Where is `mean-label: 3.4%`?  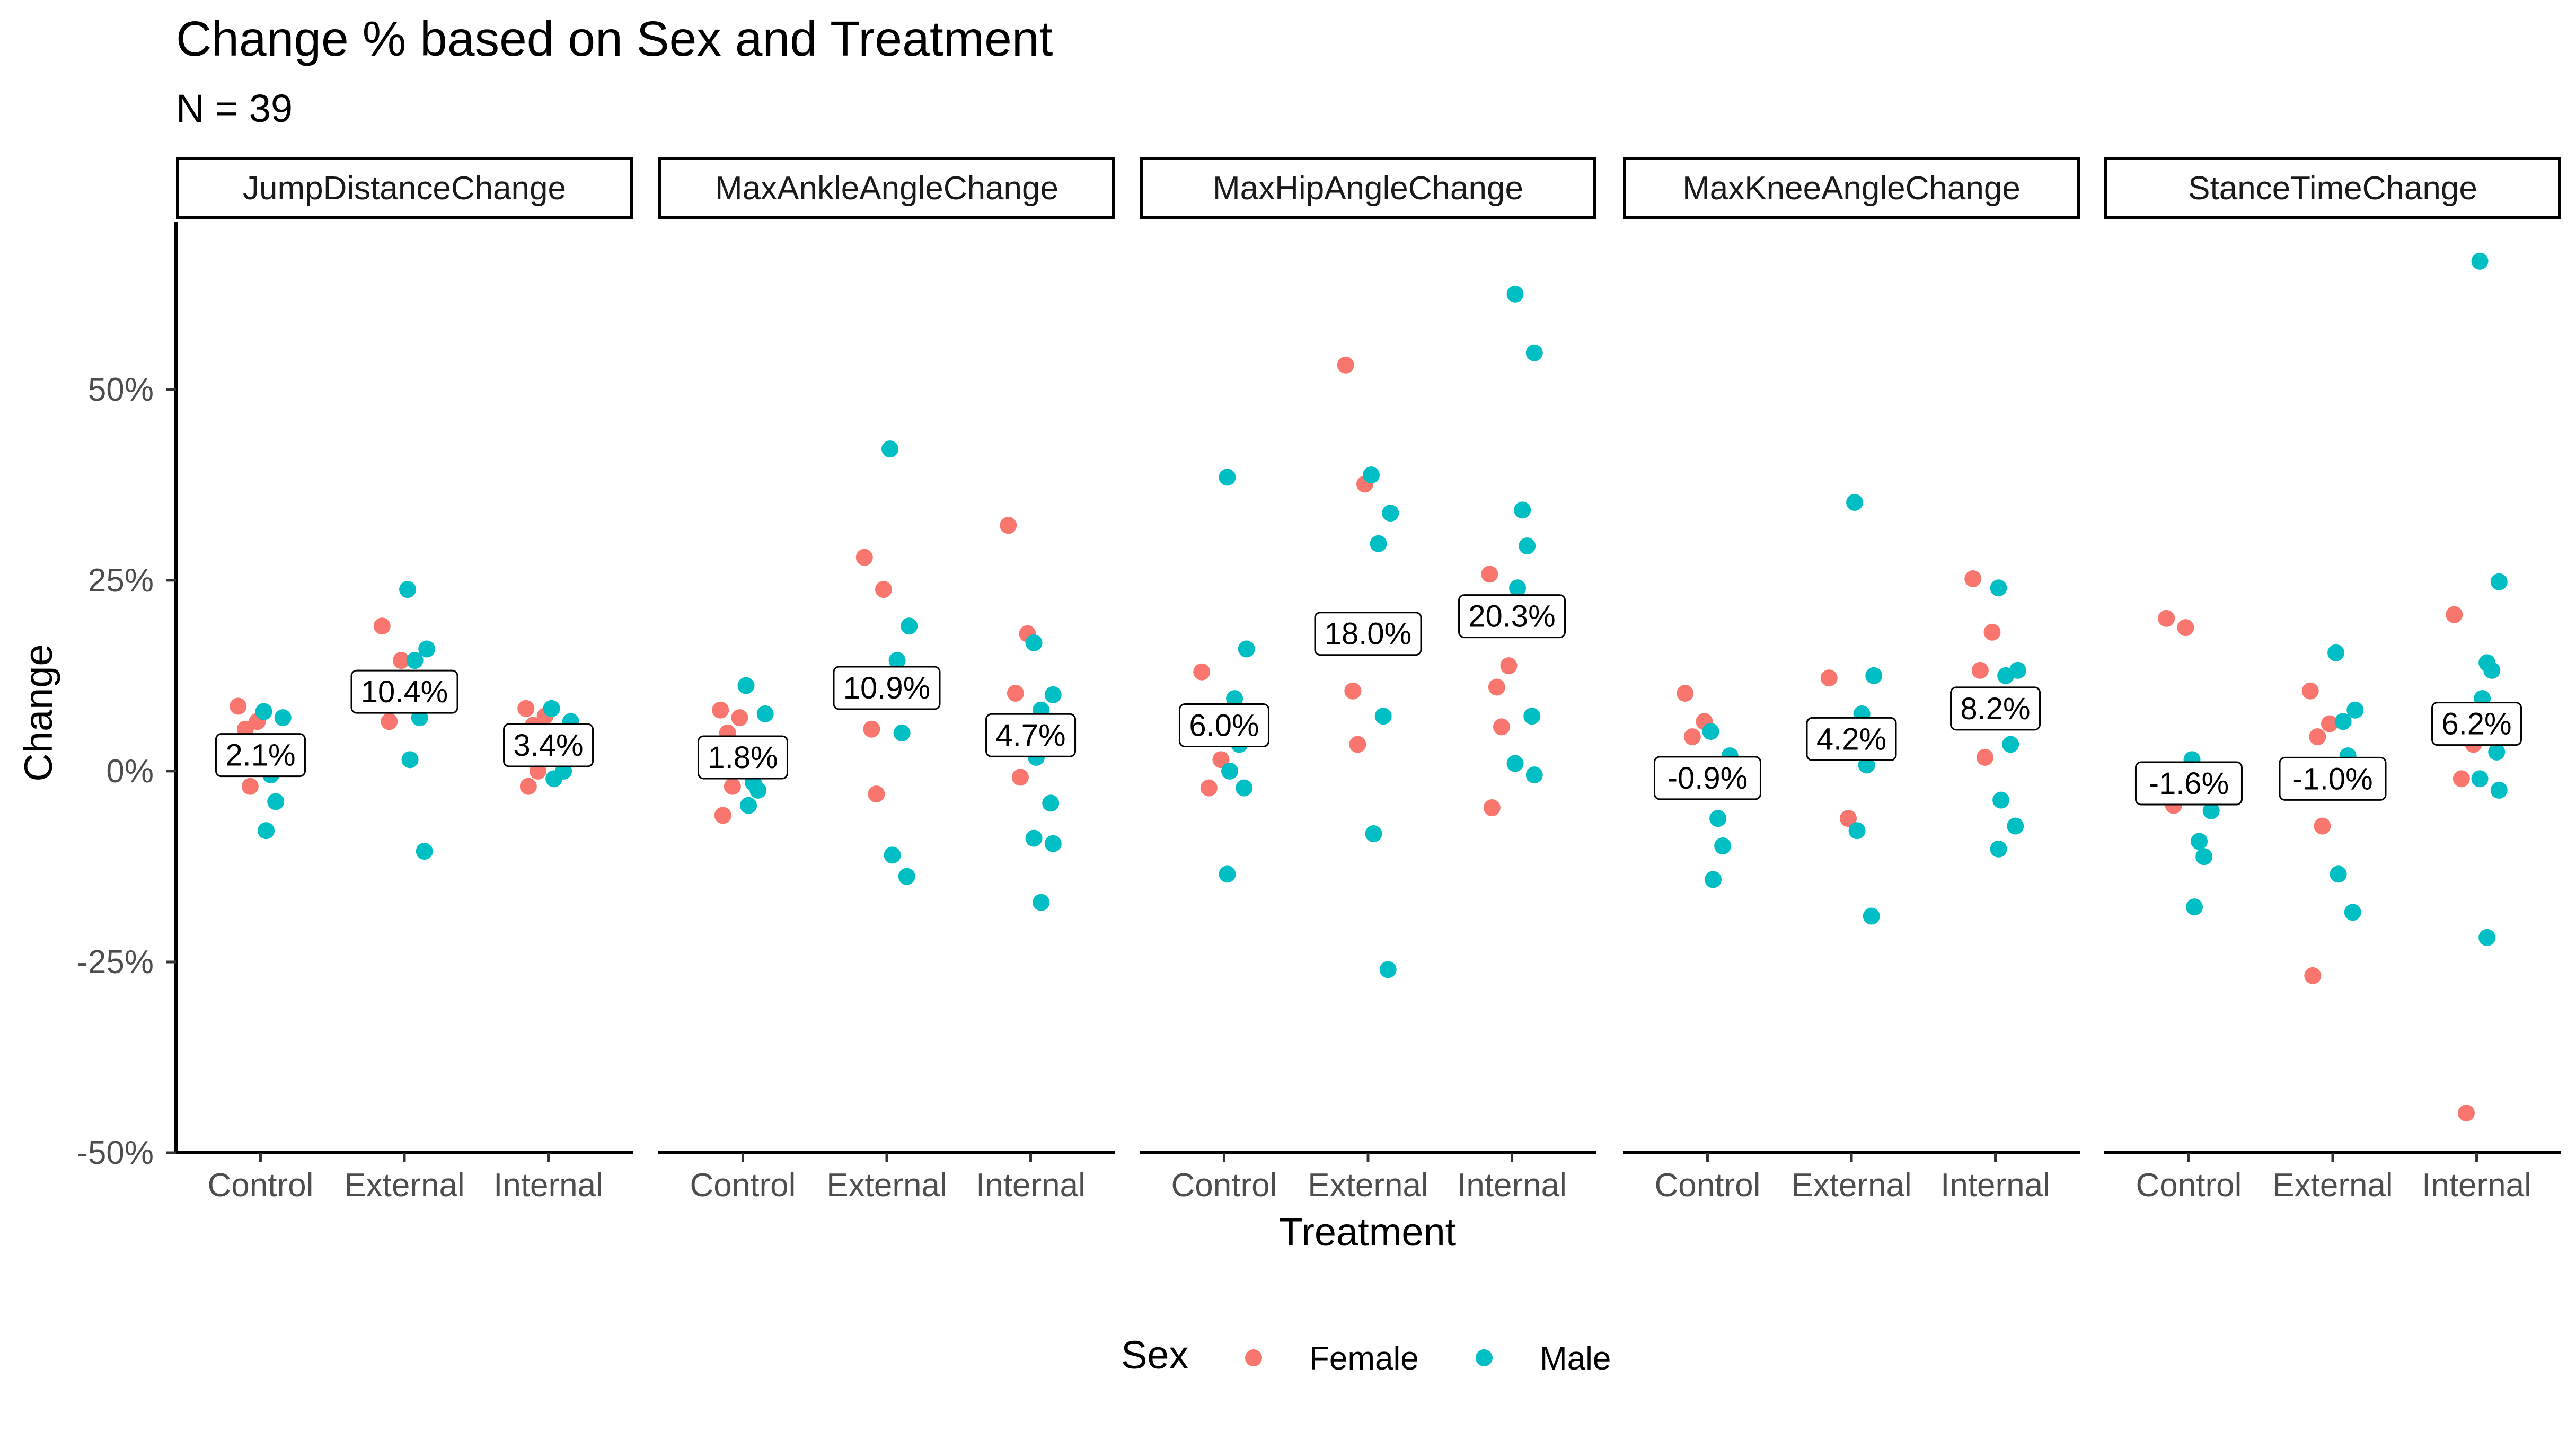 mean-label: 3.4% is located at coordinates (548, 745).